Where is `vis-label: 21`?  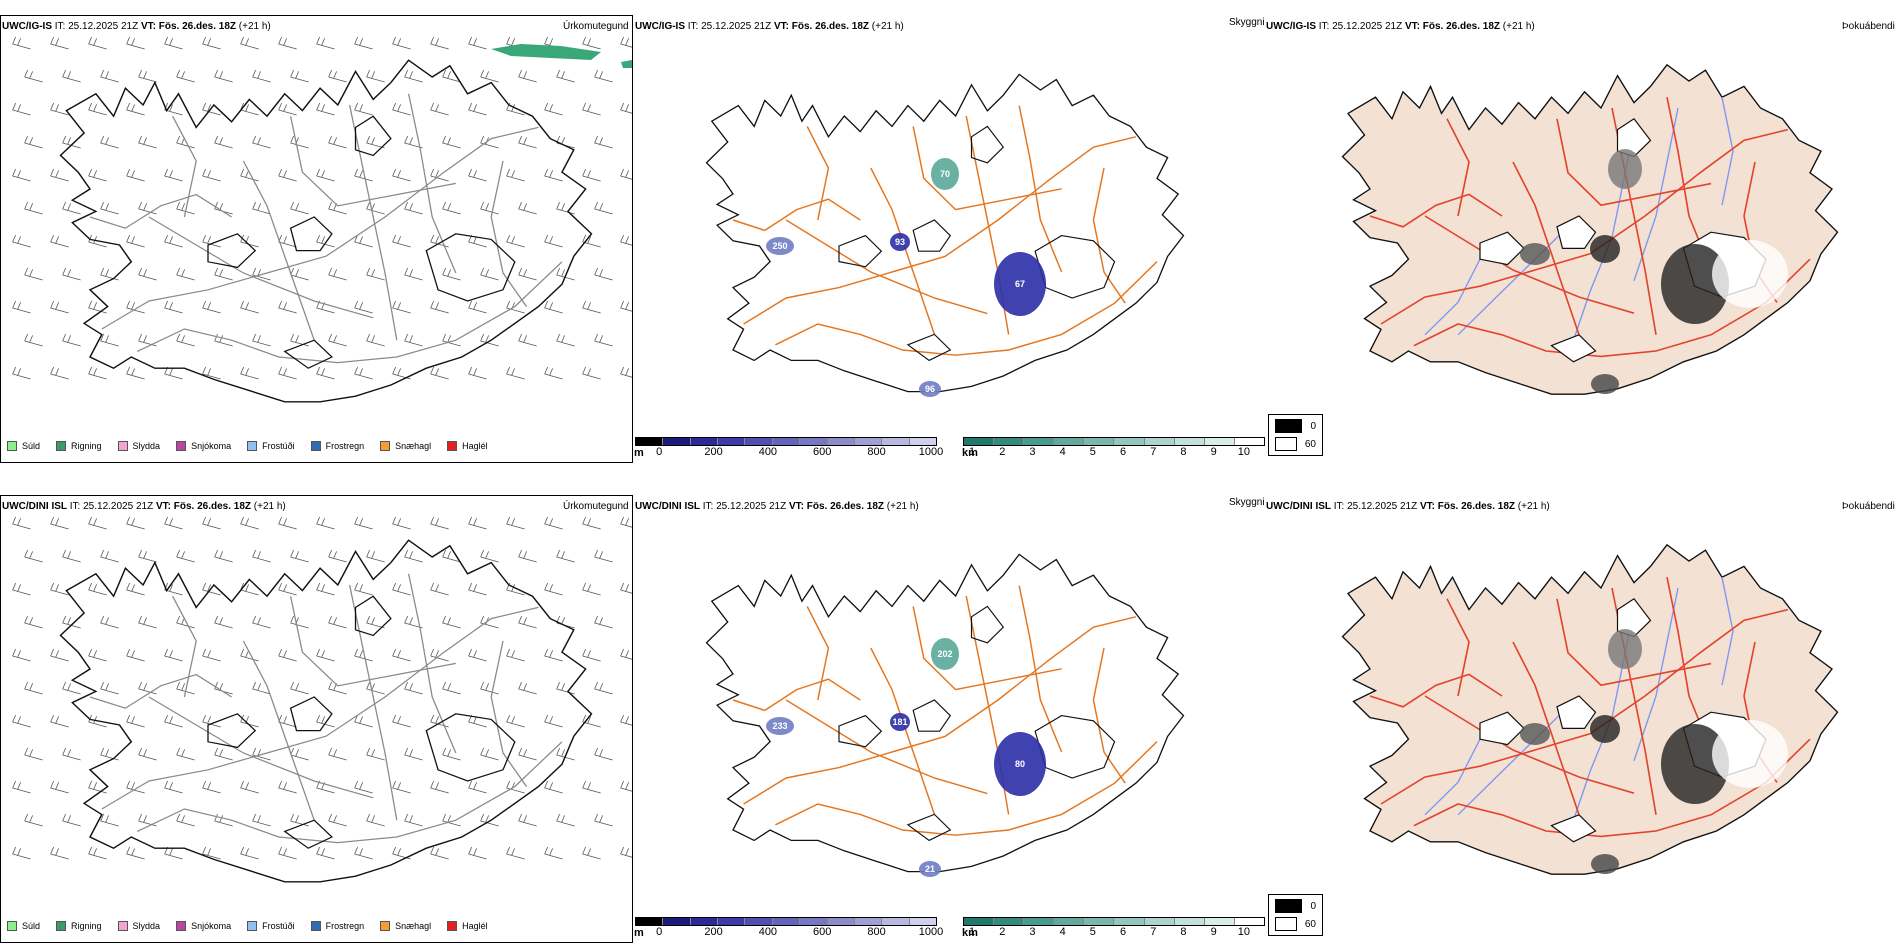
vis-label: 21 is located at coordinates (930, 869).